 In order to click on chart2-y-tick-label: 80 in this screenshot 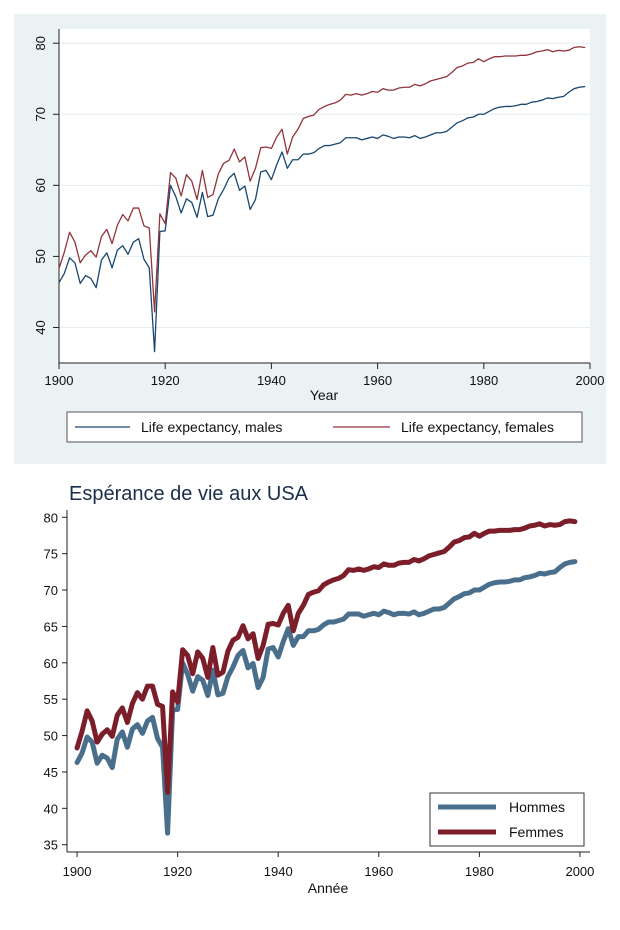, I will do `click(51, 517)`.